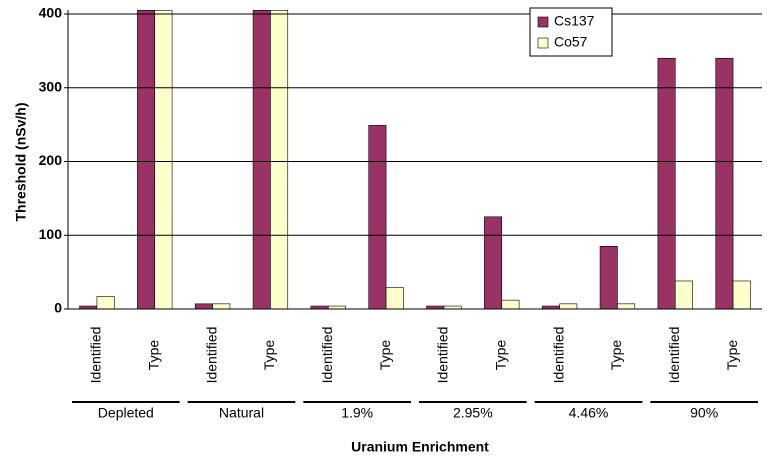  Describe the element at coordinates (126, 413) in the screenshot. I see `group-label: Depleted` at that location.